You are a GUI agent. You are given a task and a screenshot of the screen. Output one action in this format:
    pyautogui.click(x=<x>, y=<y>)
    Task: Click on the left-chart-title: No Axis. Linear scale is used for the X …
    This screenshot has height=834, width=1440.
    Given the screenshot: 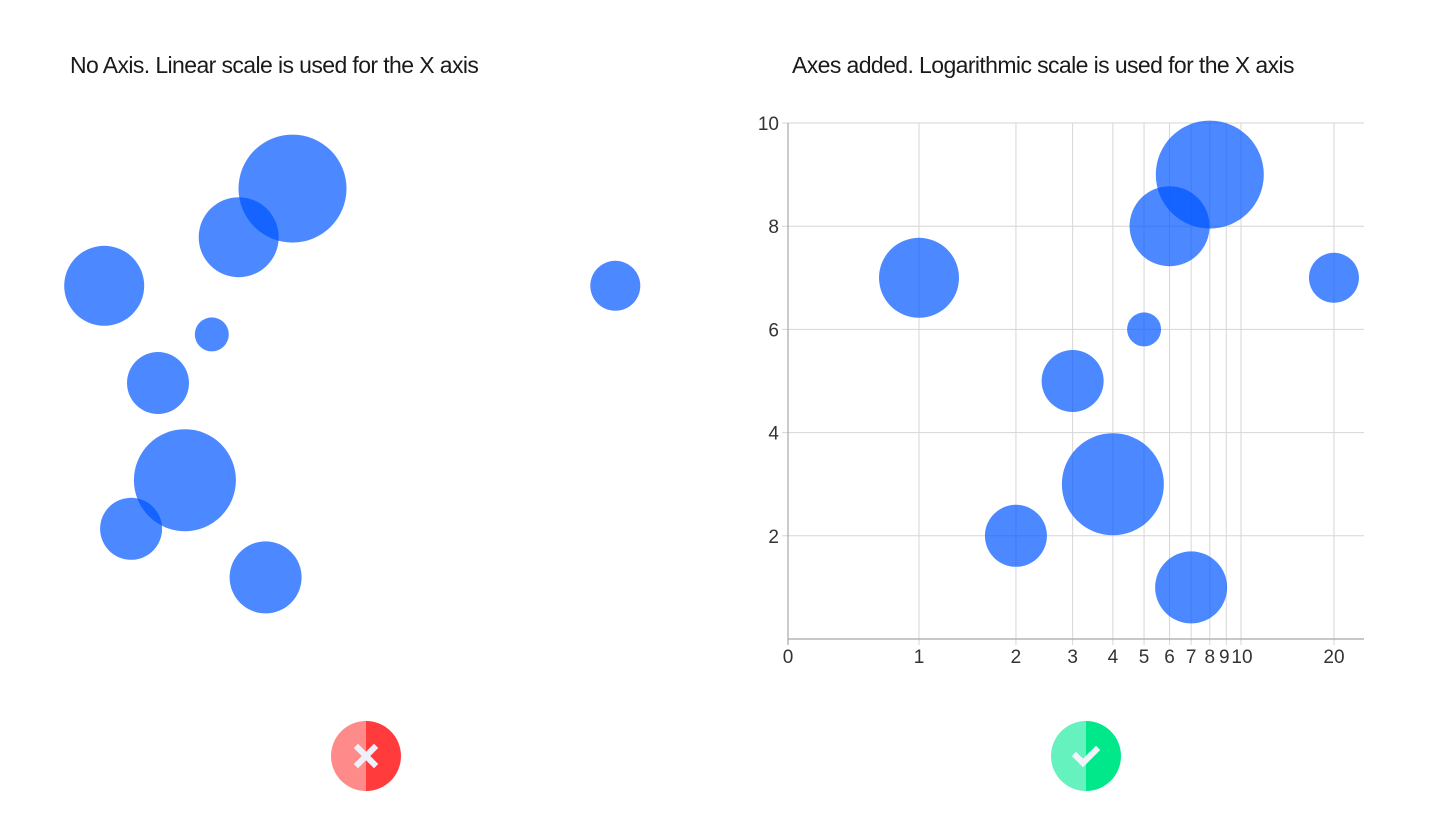 What is the action you would take?
    pyautogui.click(x=274, y=65)
    